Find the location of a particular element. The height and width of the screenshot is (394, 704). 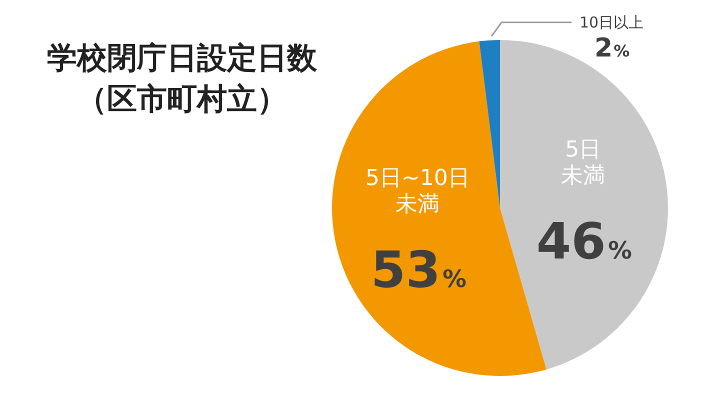

data-label: 53% is located at coordinates (418, 269).